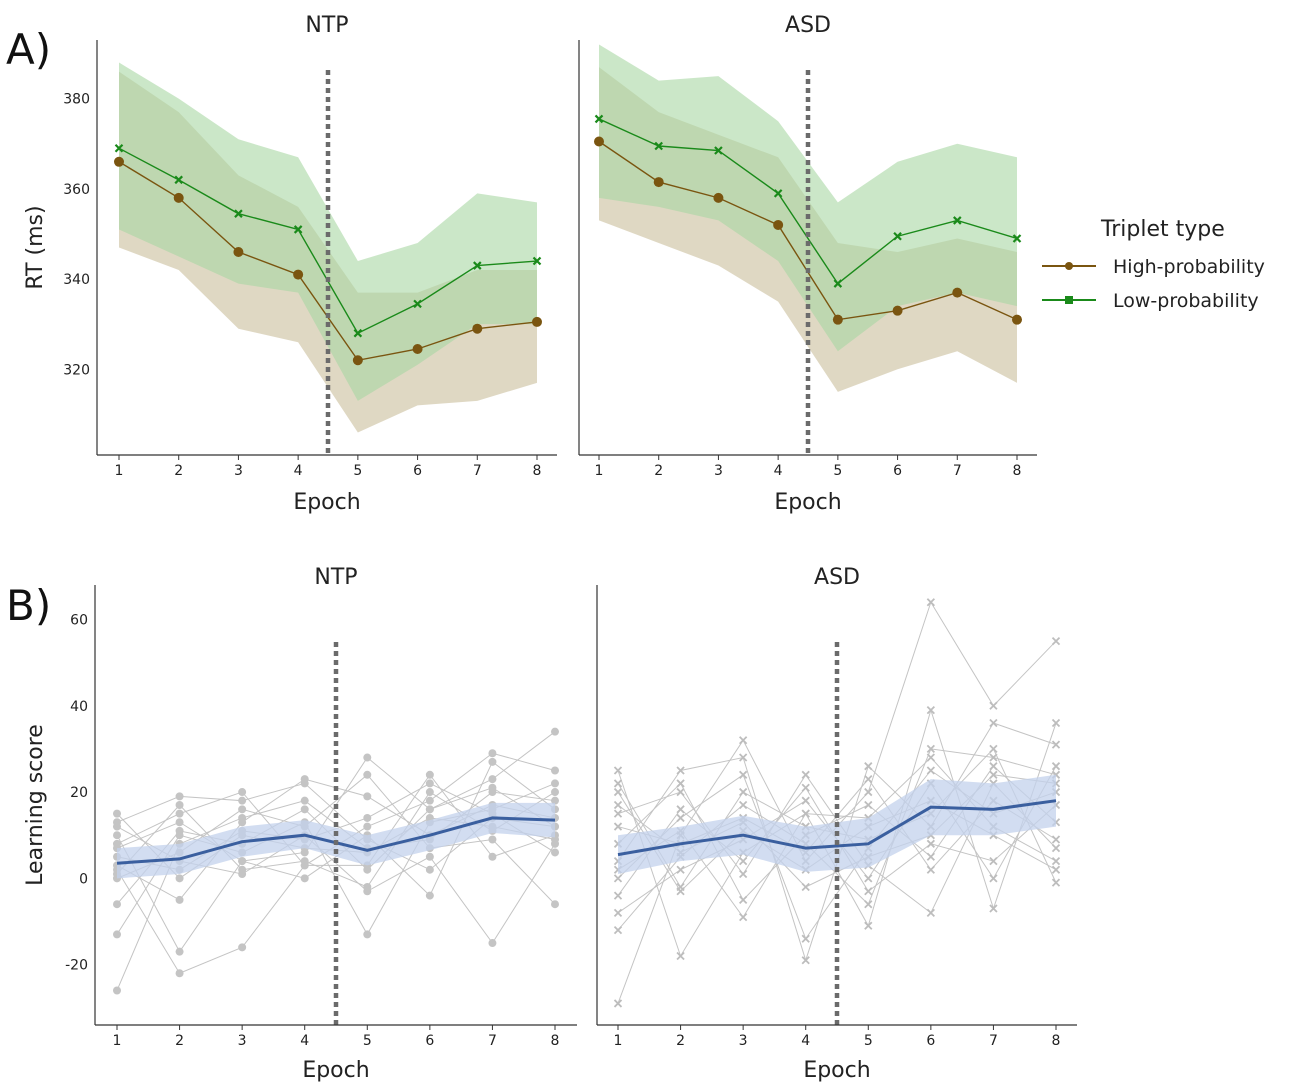 Image resolution: width=1307 pixels, height=1086 pixels. Describe the element at coordinates (28, 605) in the screenshot. I see `panel-letter-b: B)` at that location.